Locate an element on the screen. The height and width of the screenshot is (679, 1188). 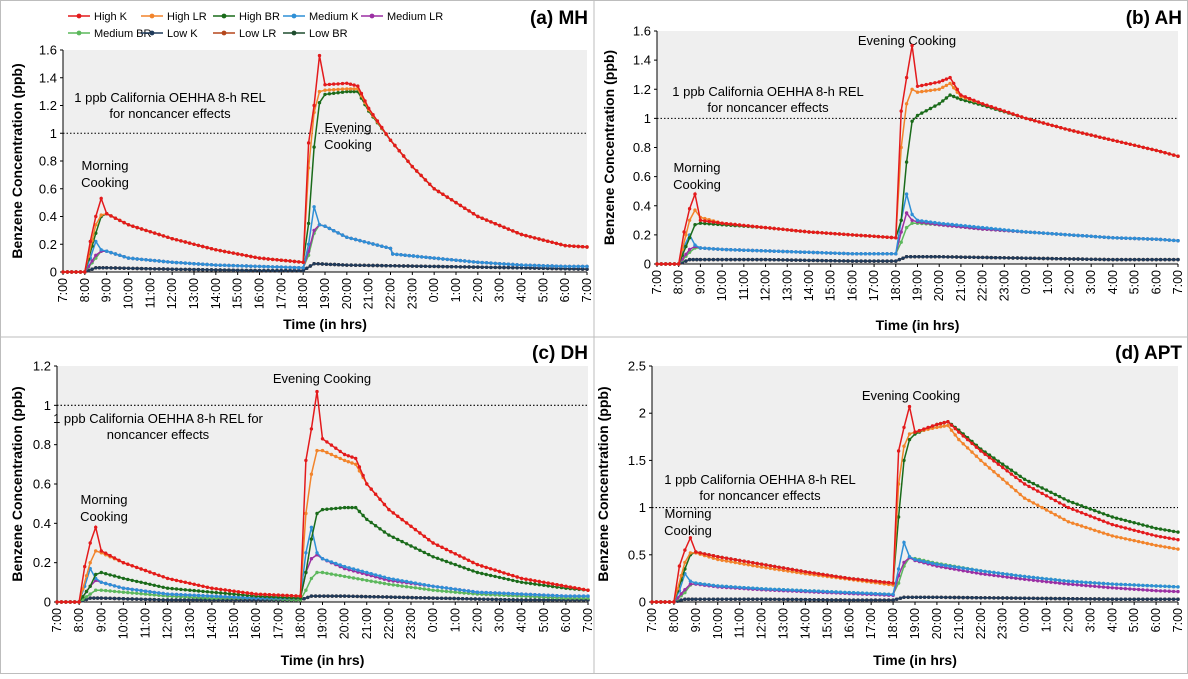
legend-item: Low K is located at coordinates (169, 34).